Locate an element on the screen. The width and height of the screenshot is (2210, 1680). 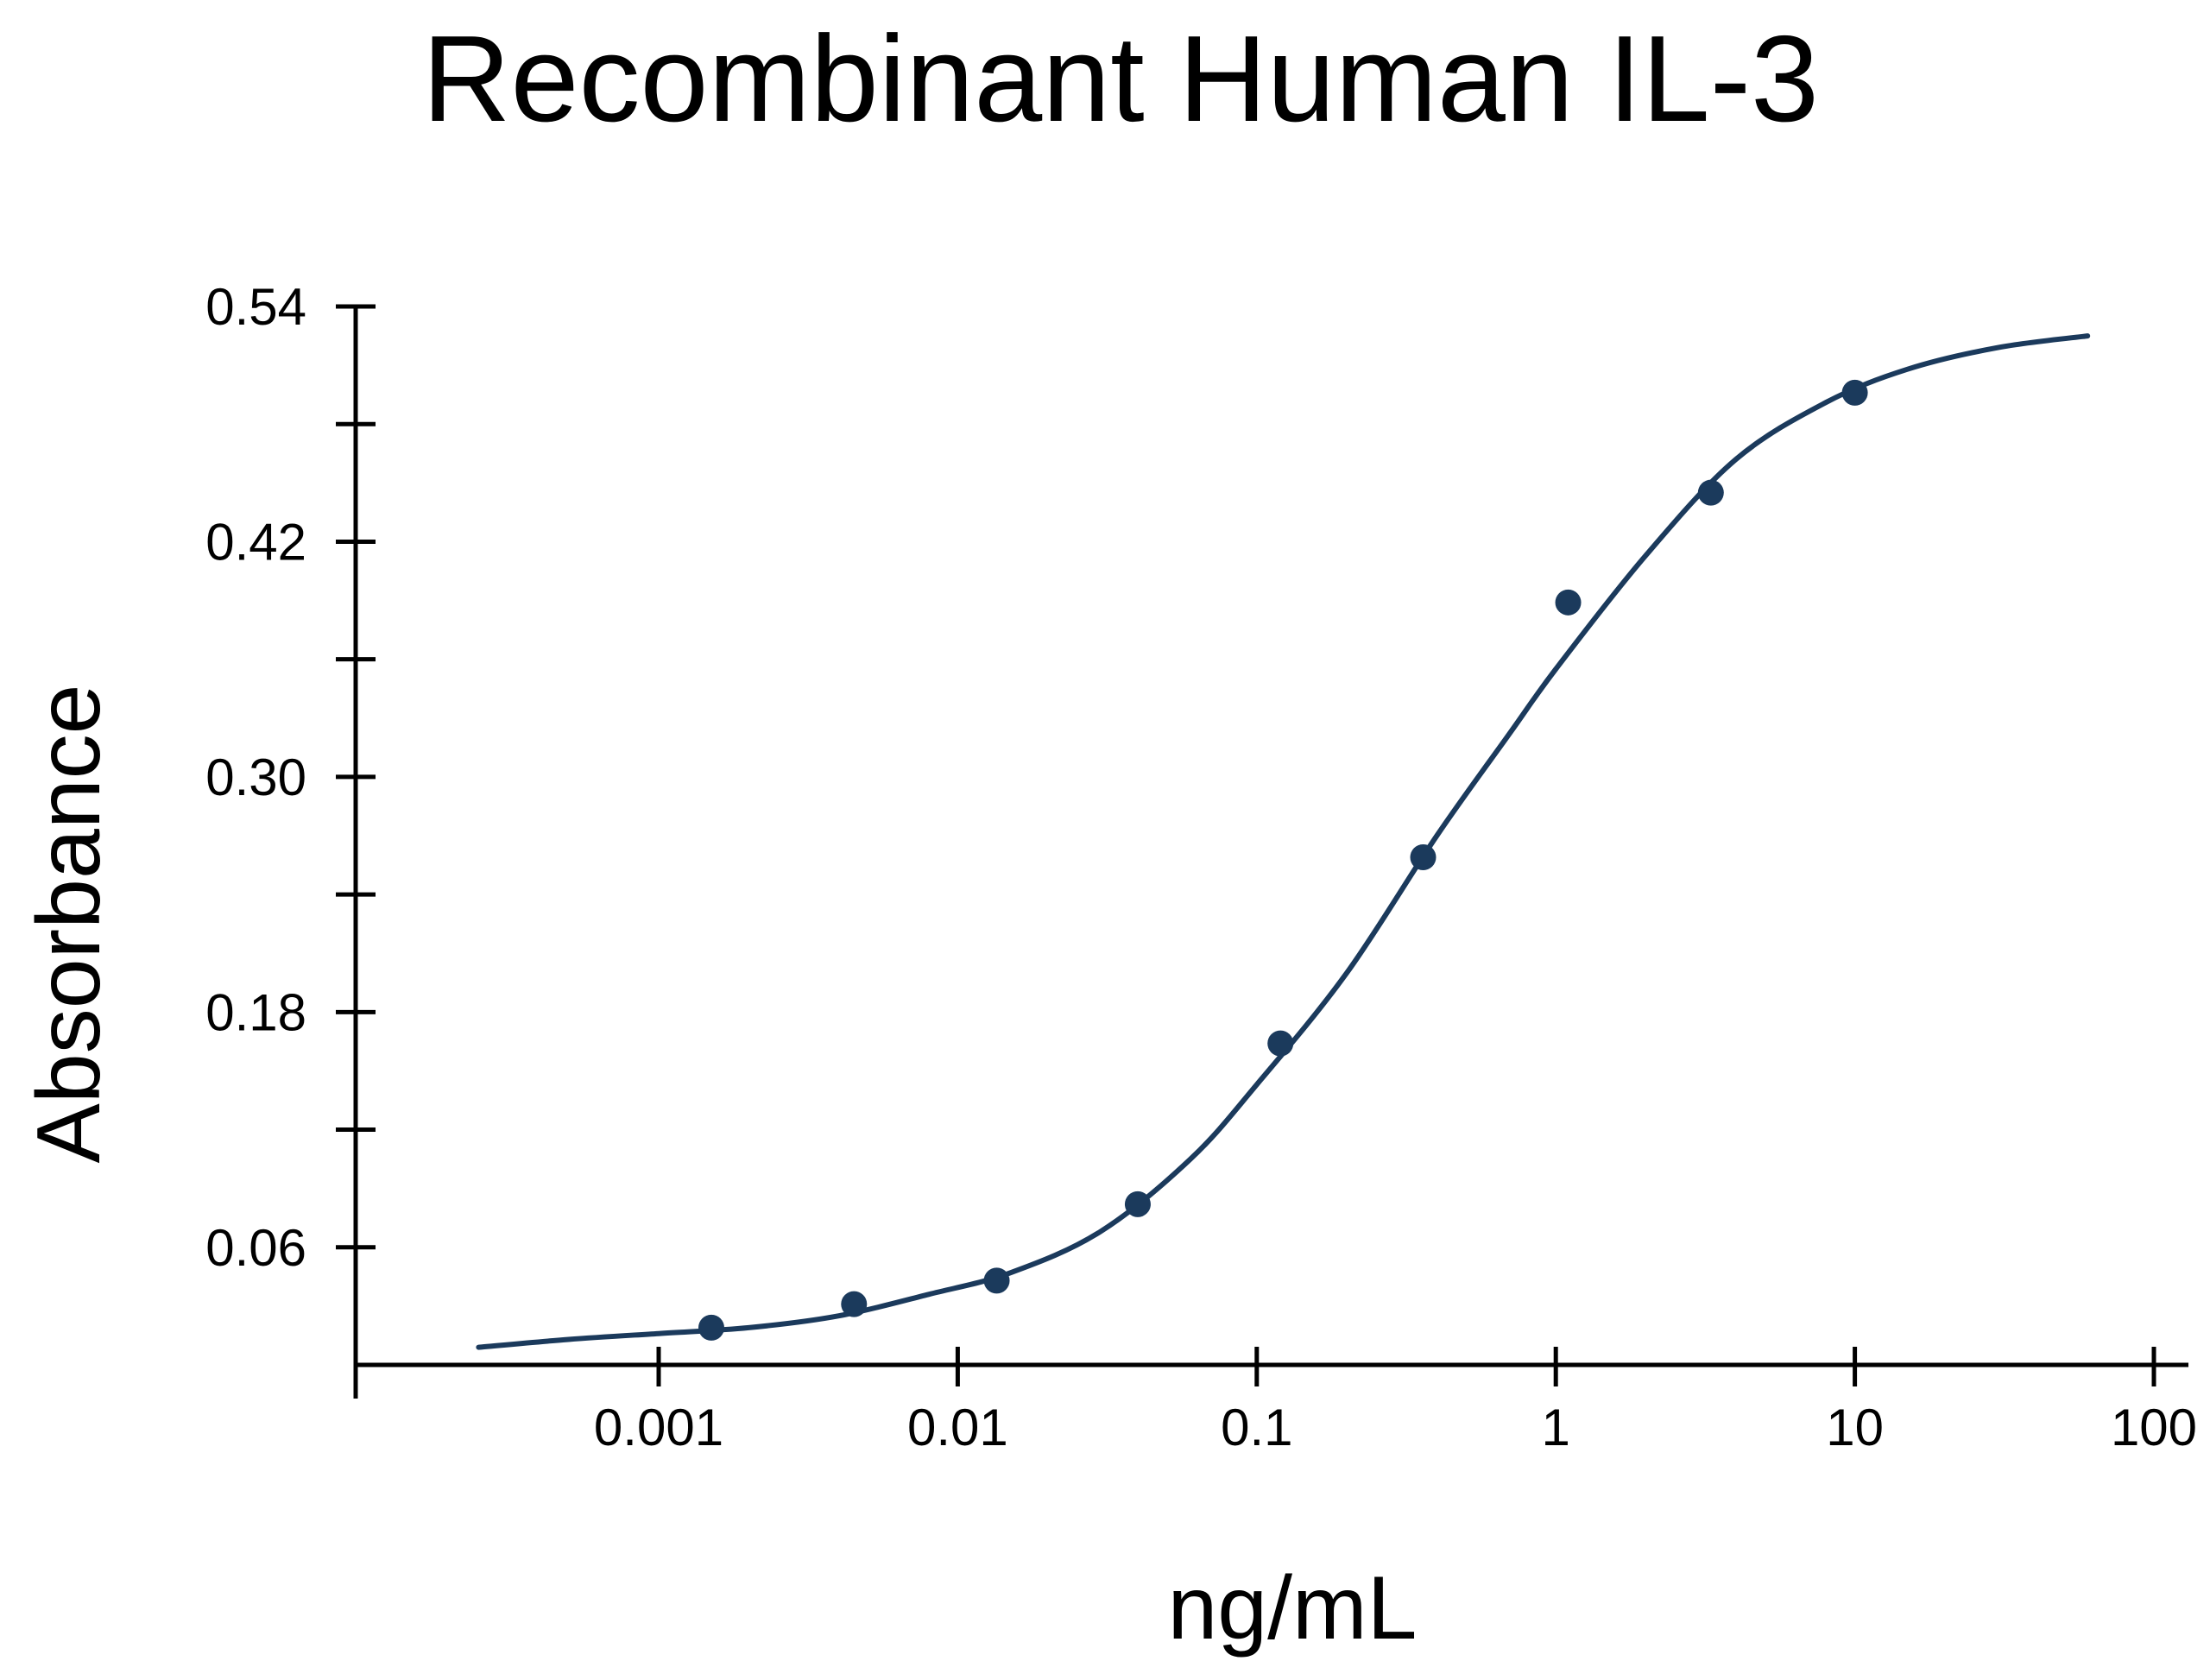
y-axis-title: Absorbance is located at coordinates (69, 924).